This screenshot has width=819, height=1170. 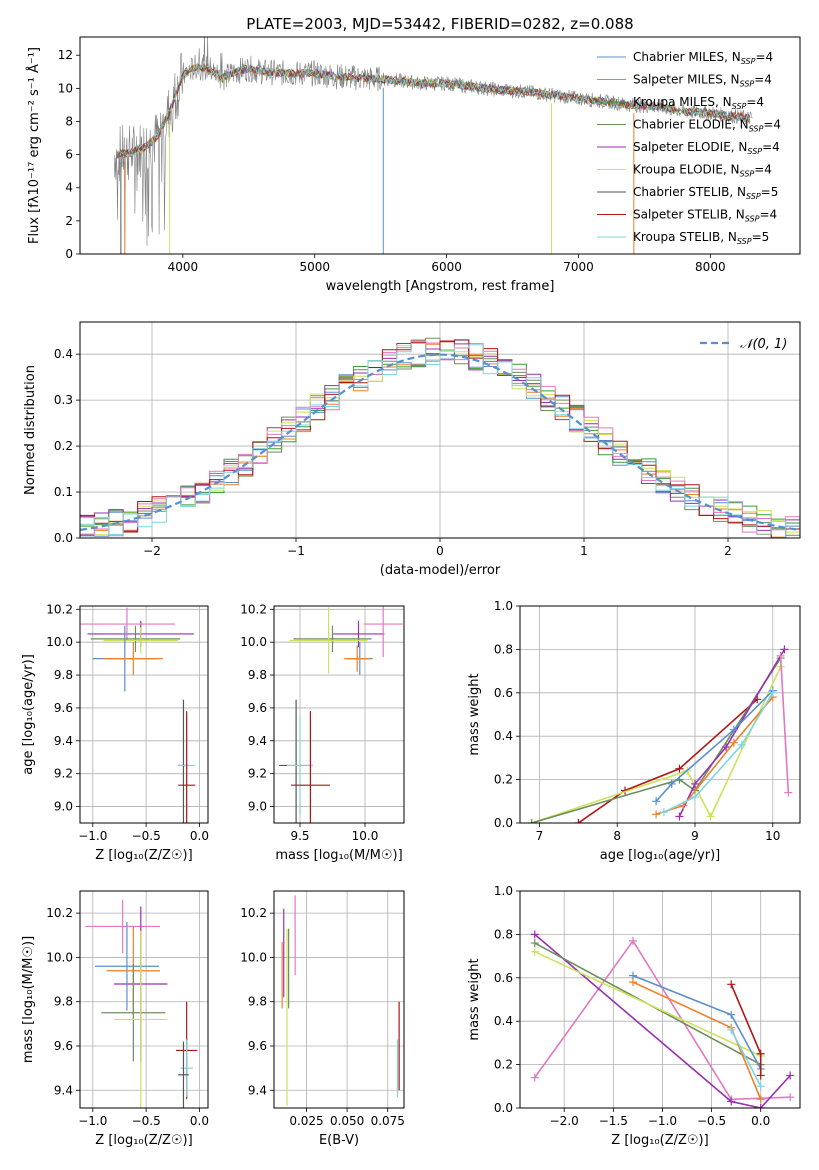 What do you see at coordinates (613, 1121) in the screenshot?
I see `x-tick-label: −1.5` at bounding box center [613, 1121].